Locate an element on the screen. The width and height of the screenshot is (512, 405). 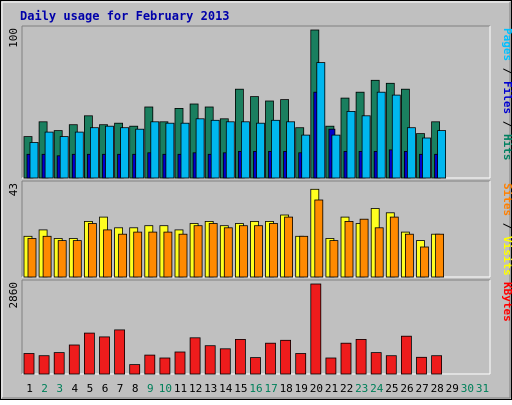
x-tick-label-day-27: 27 is located at coordinates (421, 388).